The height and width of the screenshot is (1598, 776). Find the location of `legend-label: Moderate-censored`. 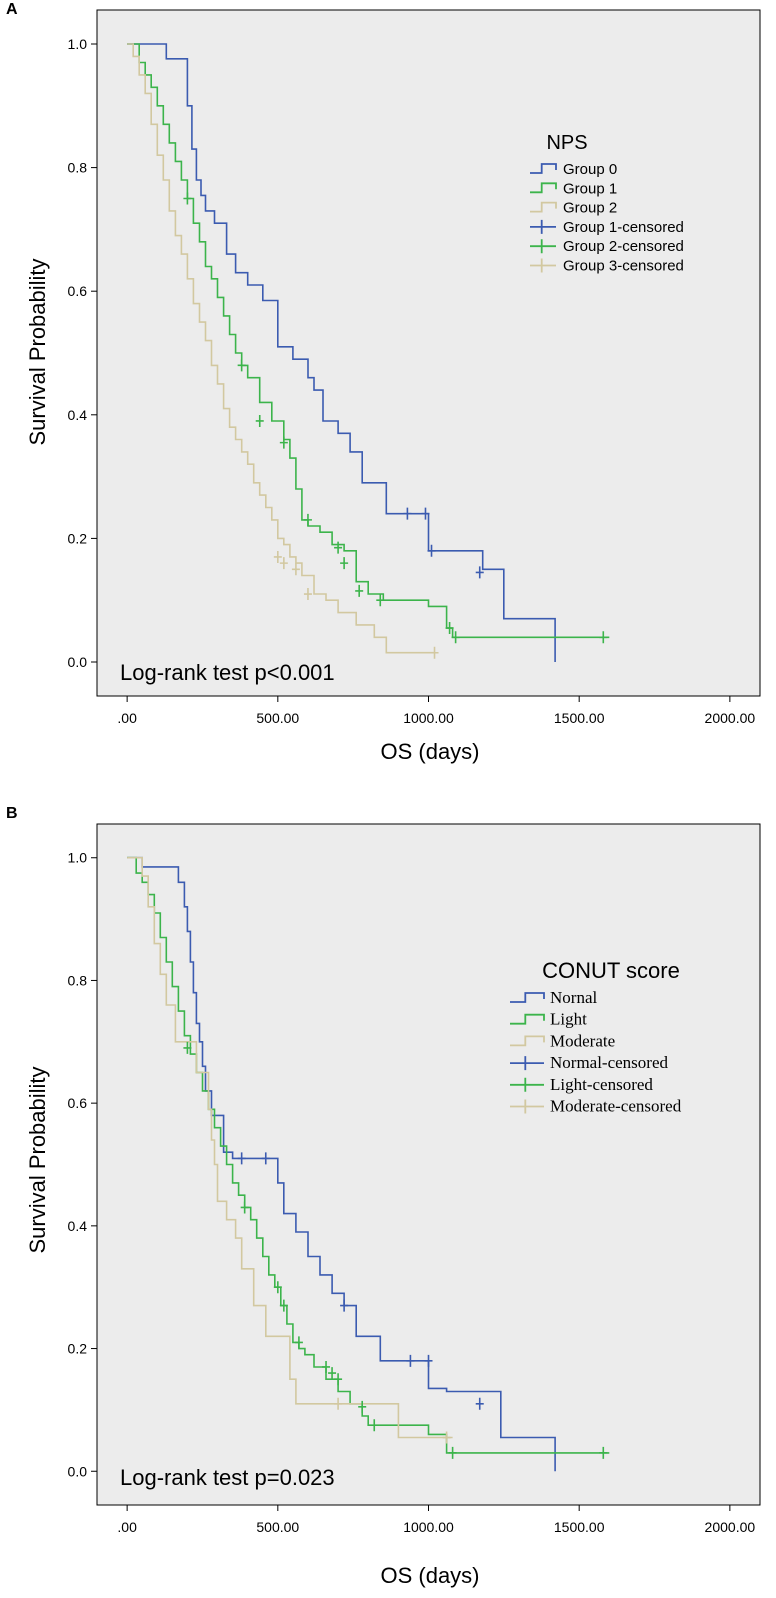

legend-label: Moderate-censored is located at coordinates (616, 1106).